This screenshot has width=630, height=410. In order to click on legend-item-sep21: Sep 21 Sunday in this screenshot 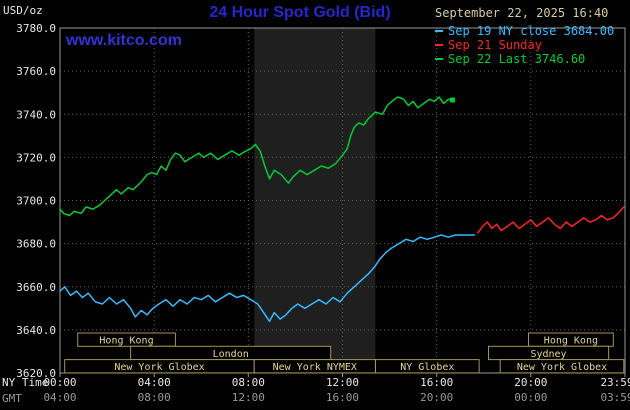, I will do `click(532, 45)`.